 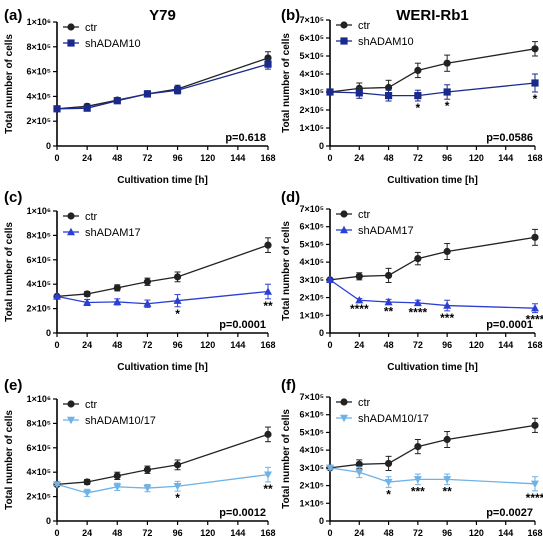 What do you see at coordinates (393, 419) in the screenshot?
I see `legend-label: shADAM10/17` at bounding box center [393, 419].